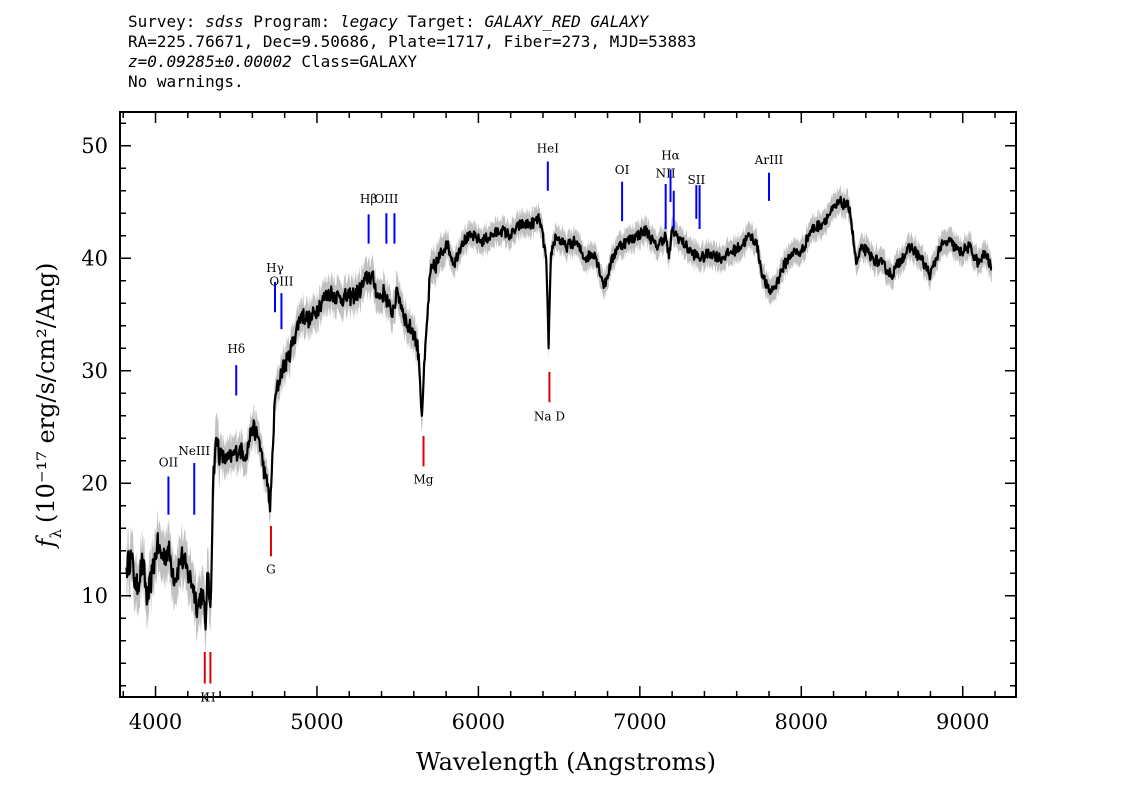 This screenshot has height=810, width=1134. I want to click on y-tick-label: 50, so click(94, 146).